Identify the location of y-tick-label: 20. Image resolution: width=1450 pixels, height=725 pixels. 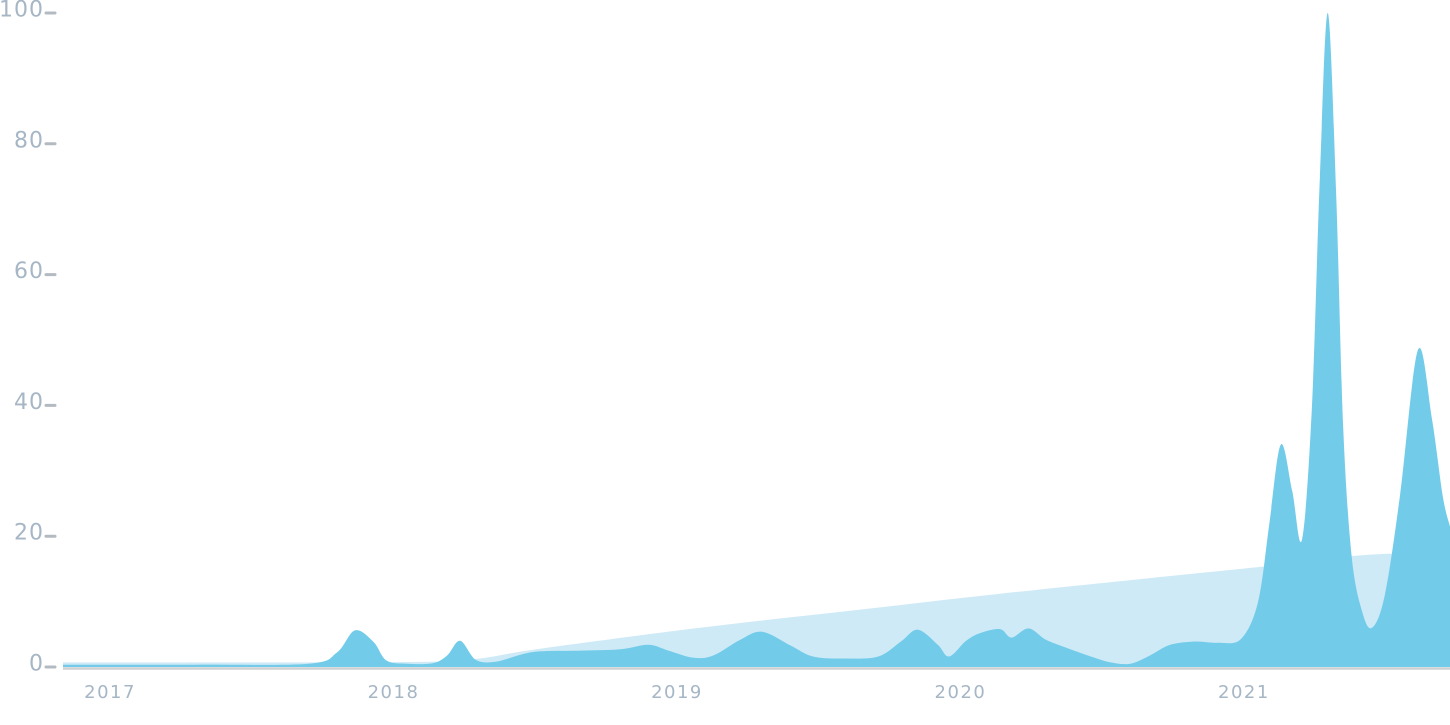
(29, 533).